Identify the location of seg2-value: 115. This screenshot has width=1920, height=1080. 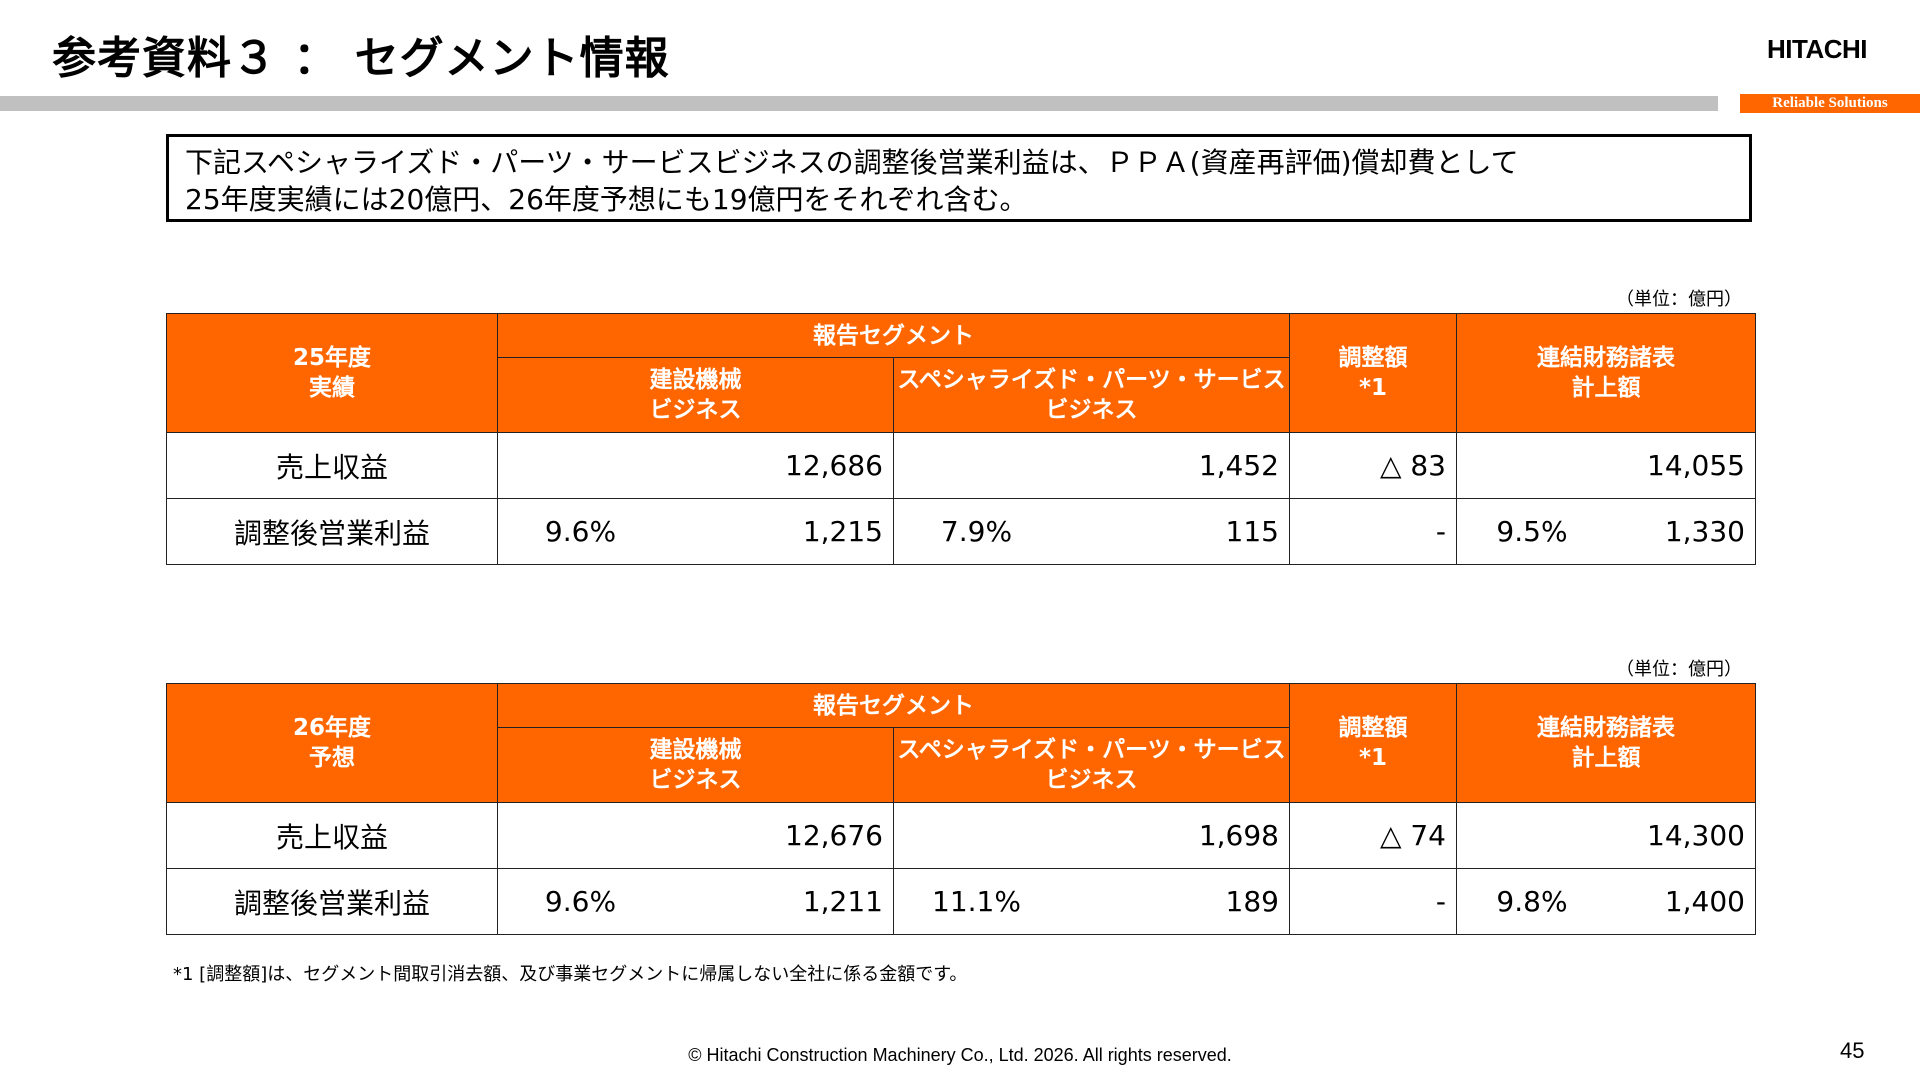
(1252, 531).